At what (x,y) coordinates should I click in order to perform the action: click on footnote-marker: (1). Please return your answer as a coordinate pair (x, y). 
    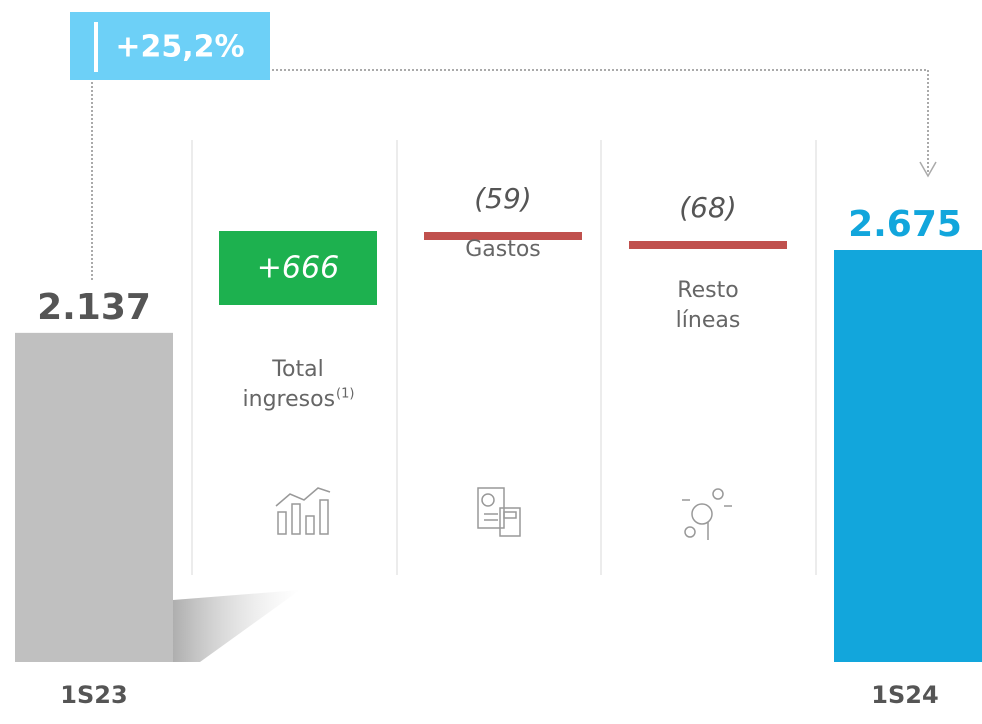
    Looking at the image, I should click on (345, 394).